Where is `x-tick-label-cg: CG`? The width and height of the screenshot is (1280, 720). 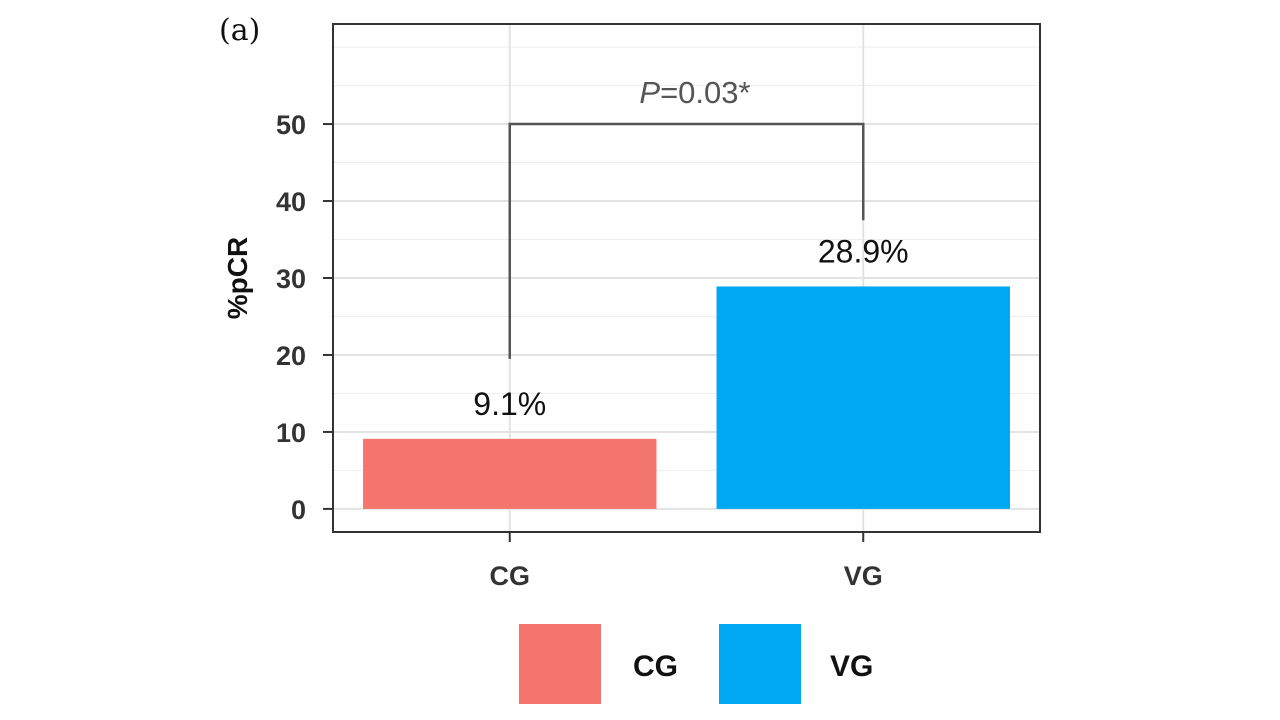
x-tick-label-cg: CG is located at coordinates (510, 576).